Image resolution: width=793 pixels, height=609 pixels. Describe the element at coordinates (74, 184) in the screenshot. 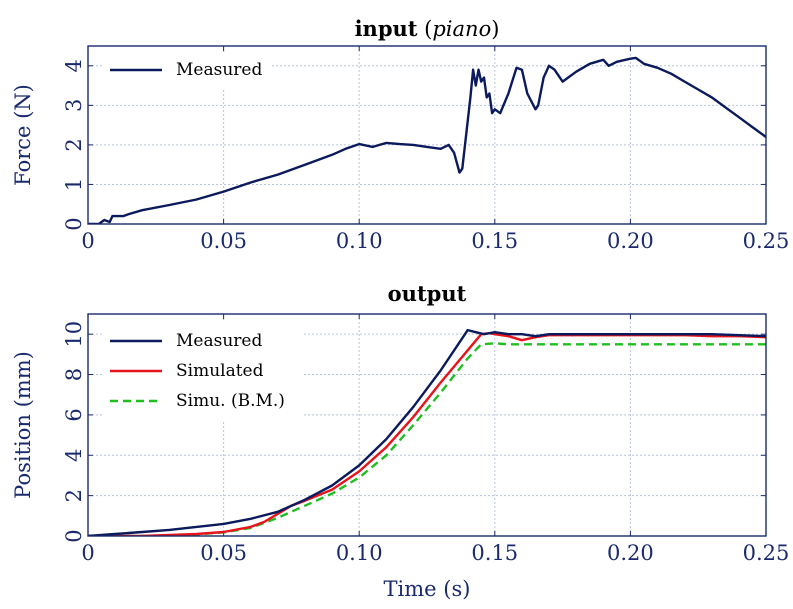

I see `y-tick-label: 1` at that location.